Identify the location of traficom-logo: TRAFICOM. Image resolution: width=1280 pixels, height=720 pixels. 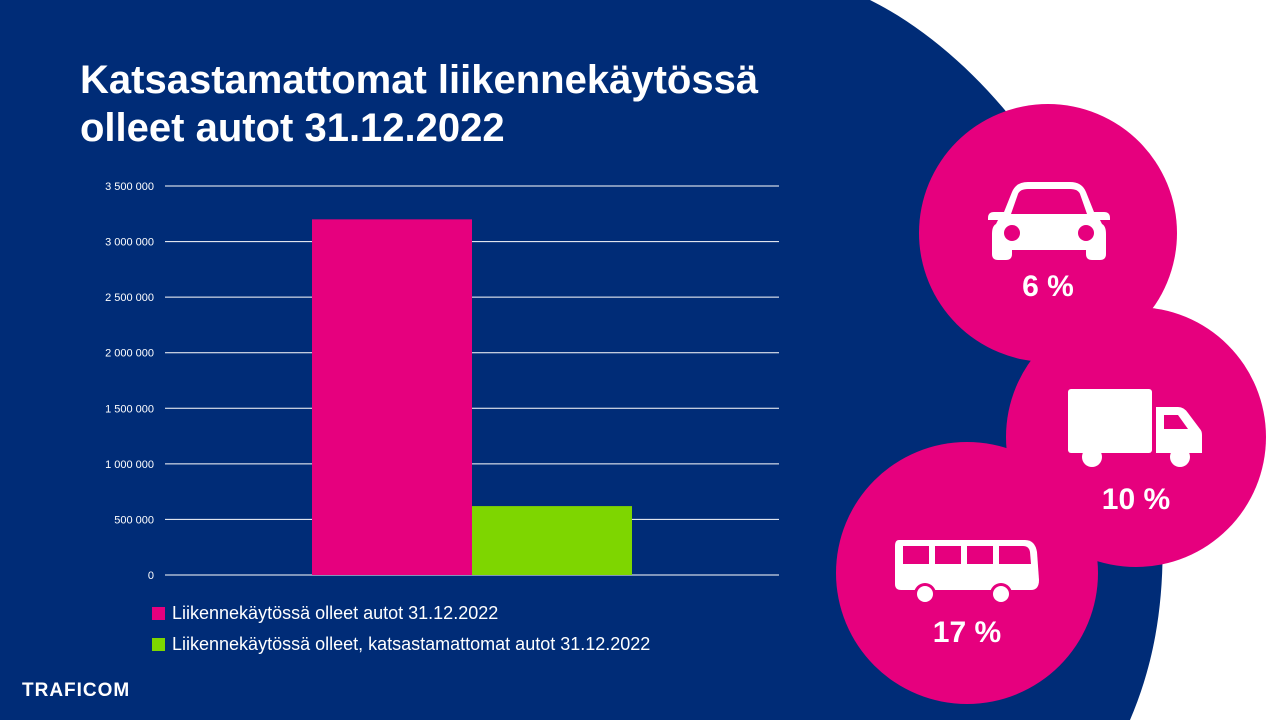
(76, 690).